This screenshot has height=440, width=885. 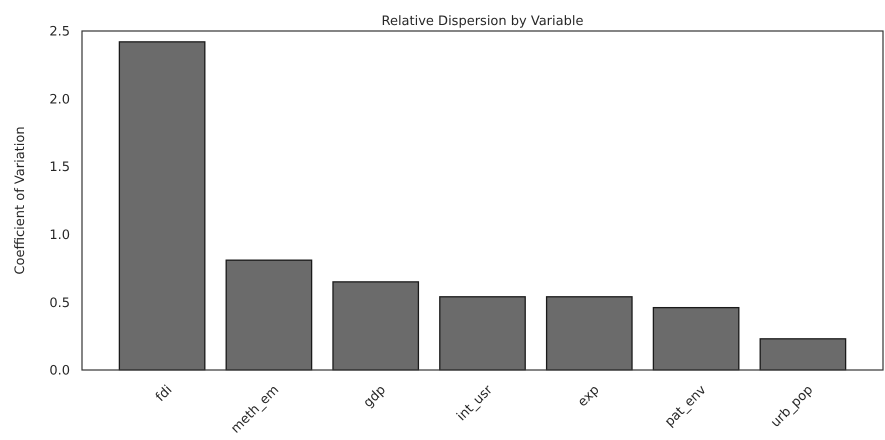 I want to click on x-tick-label: fdi, so click(x=164, y=393).